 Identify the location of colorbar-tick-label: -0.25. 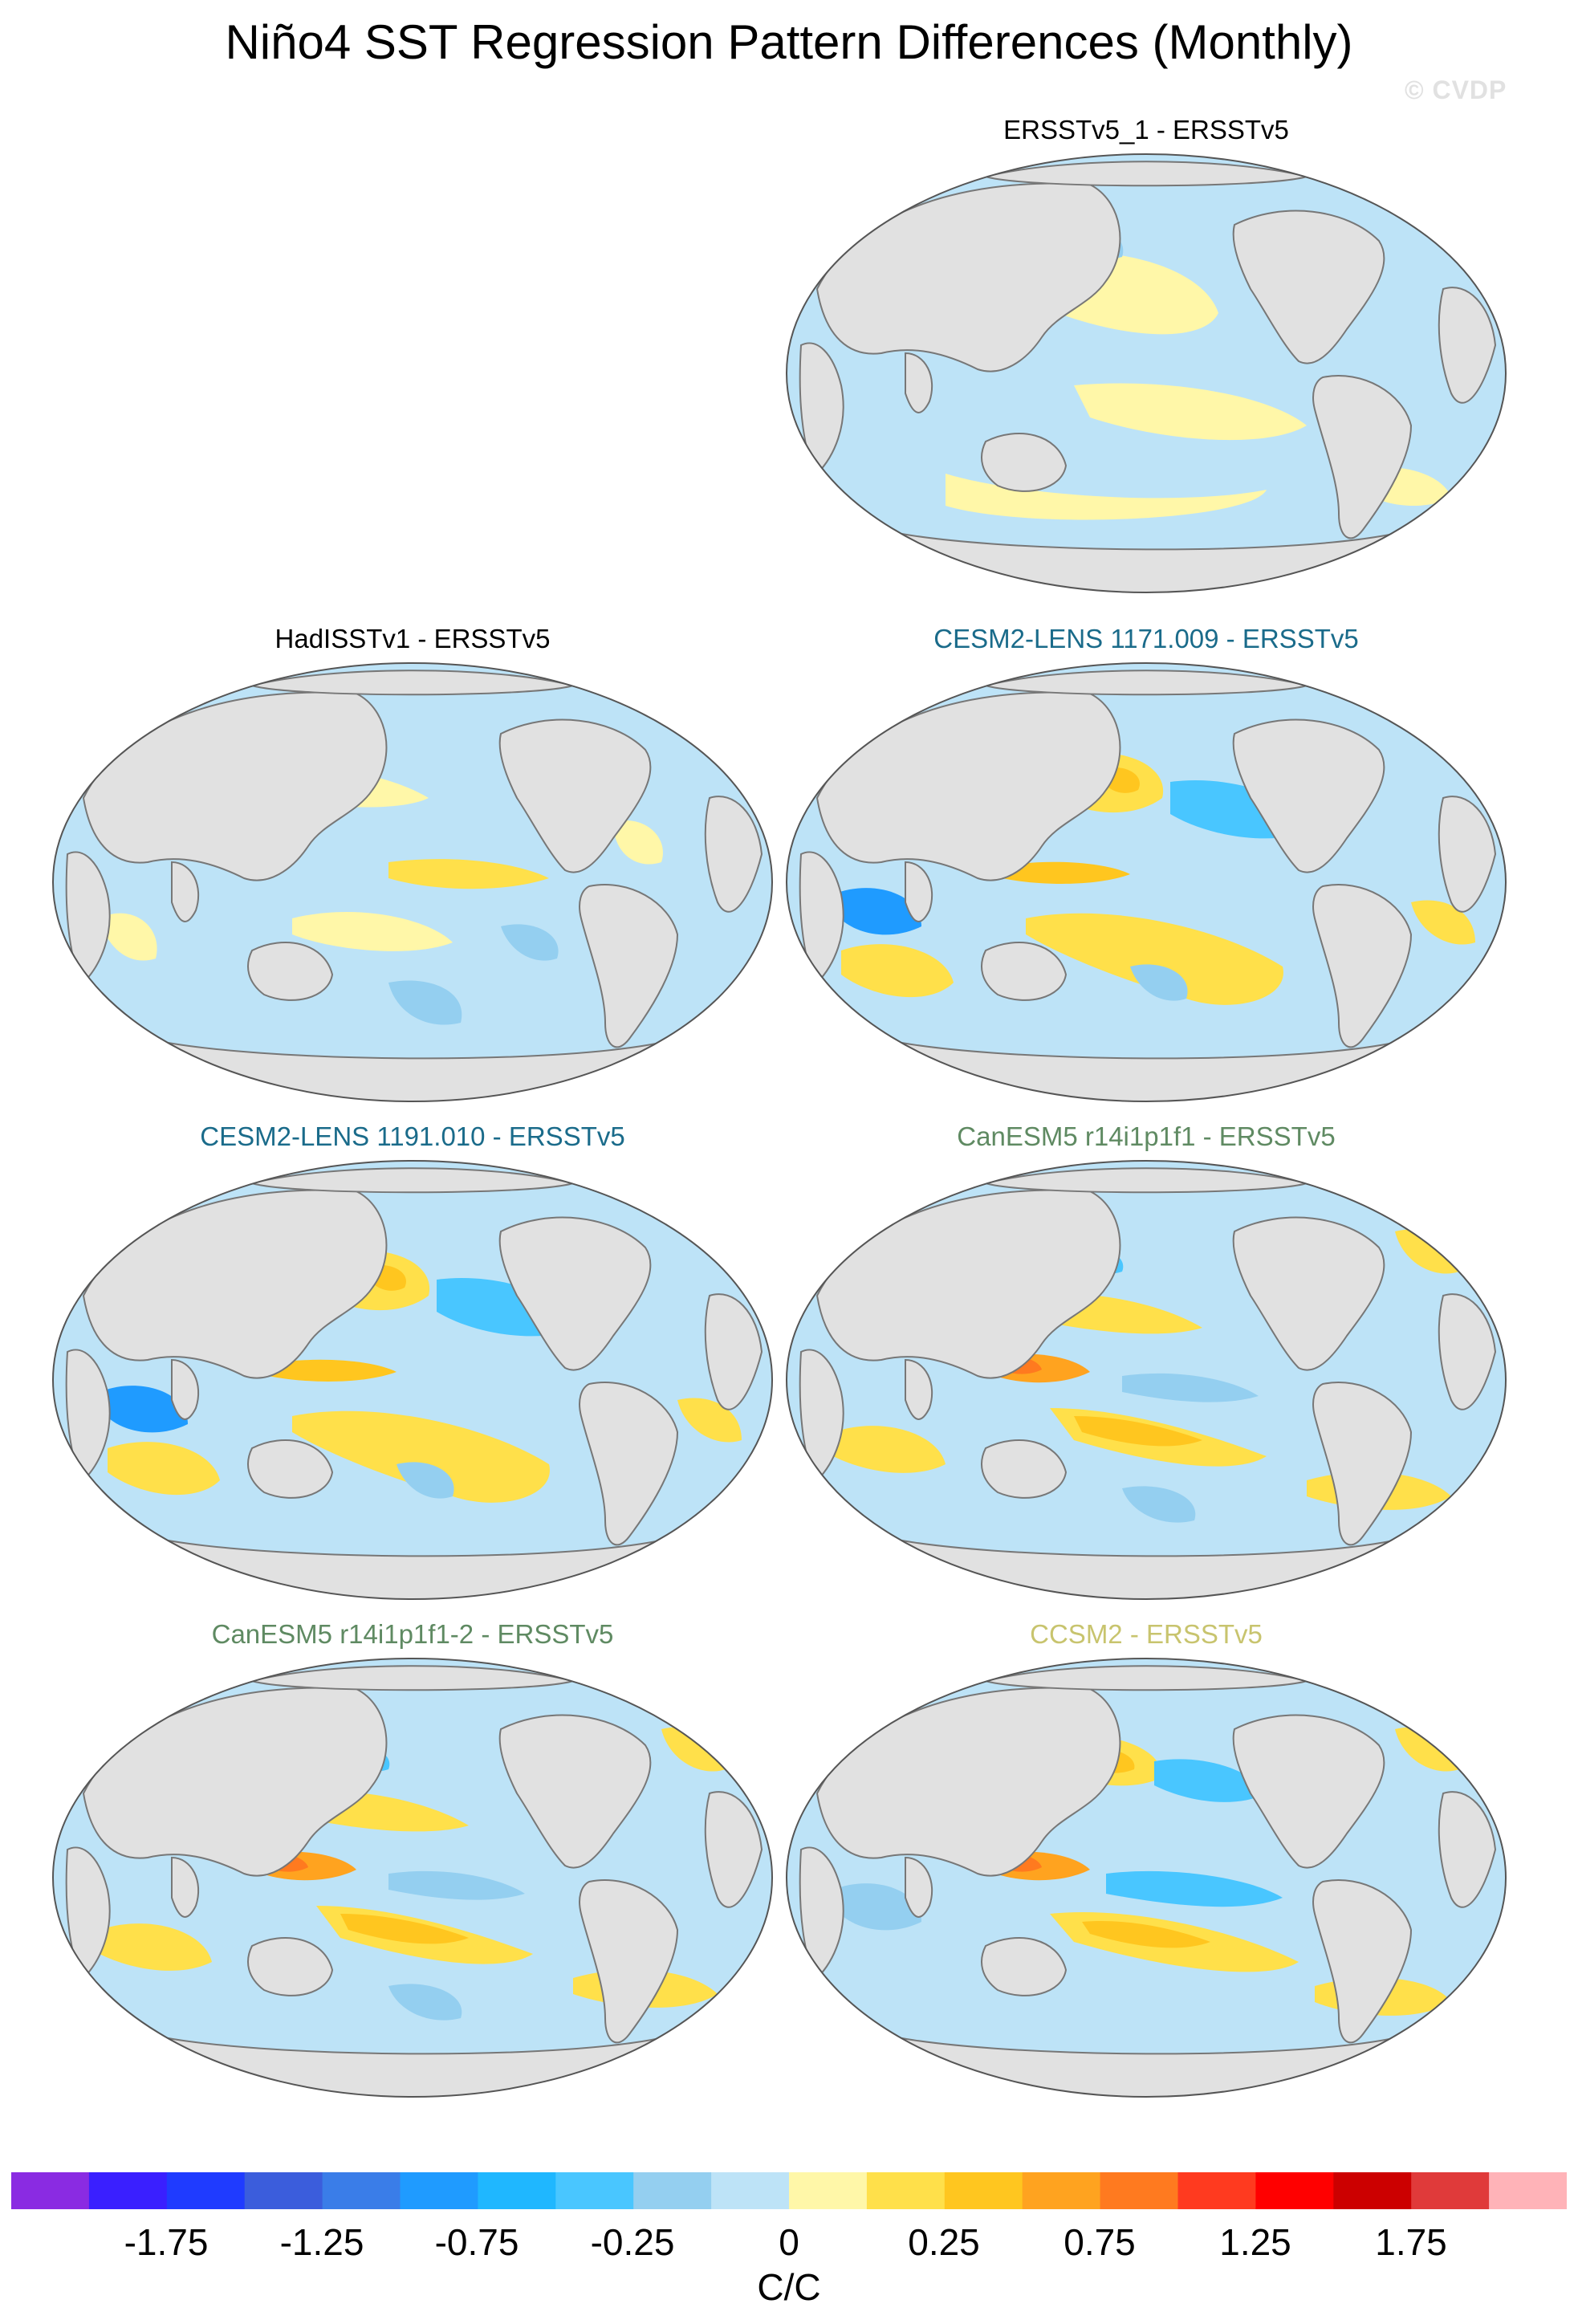
(632, 2242).